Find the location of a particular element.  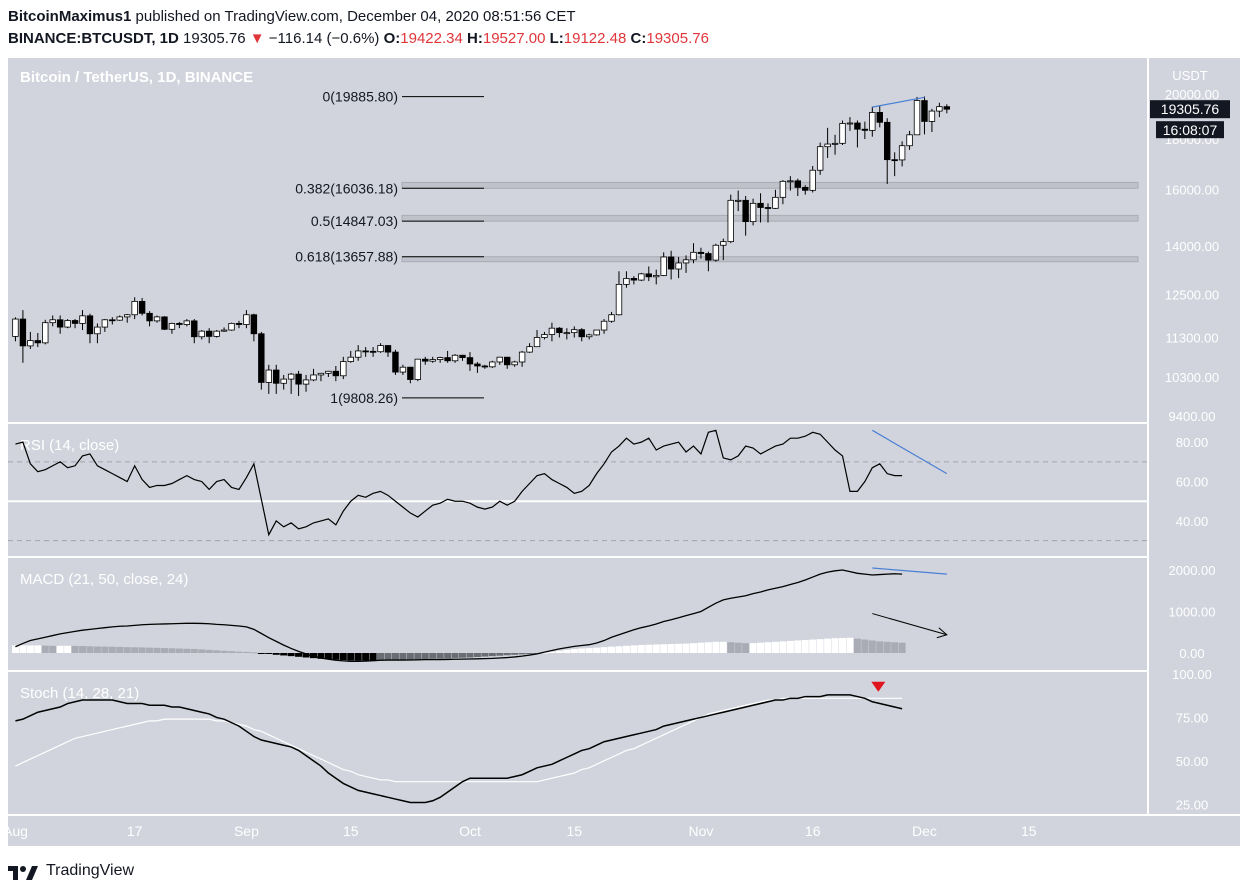

rsi-tick-label: 60.00 is located at coordinates (1192, 482).